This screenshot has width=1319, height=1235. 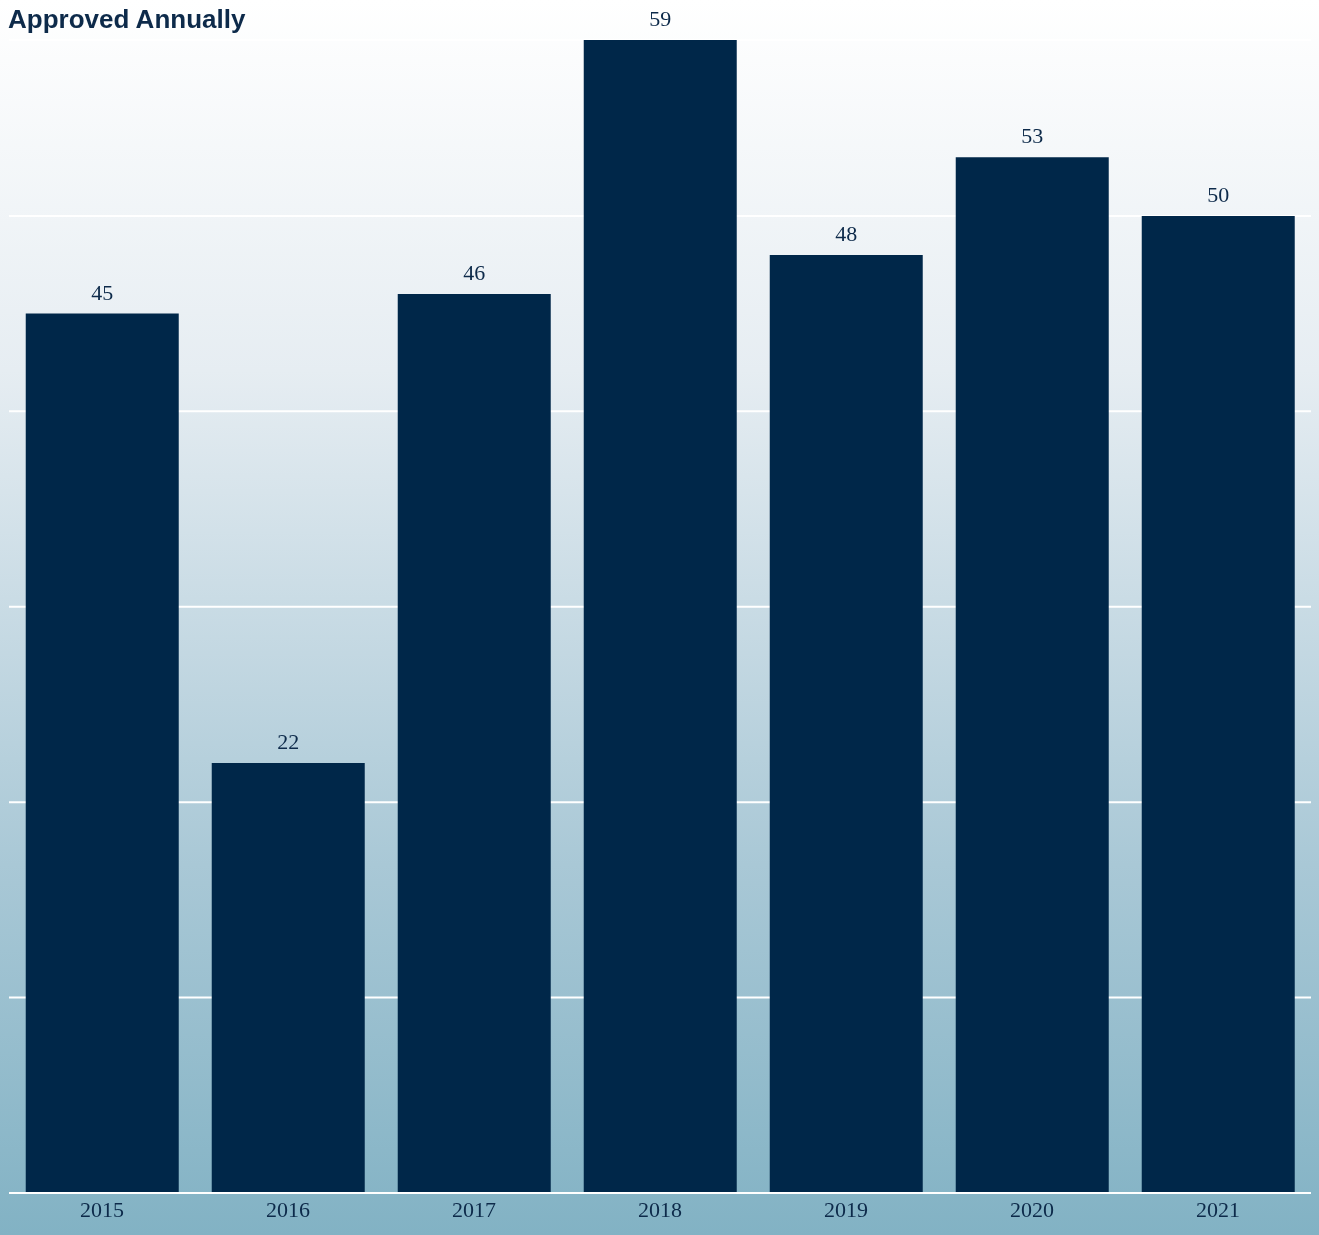 What do you see at coordinates (846, 1209) in the screenshot?
I see `x-tick-label: 2019` at bounding box center [846, 1209].